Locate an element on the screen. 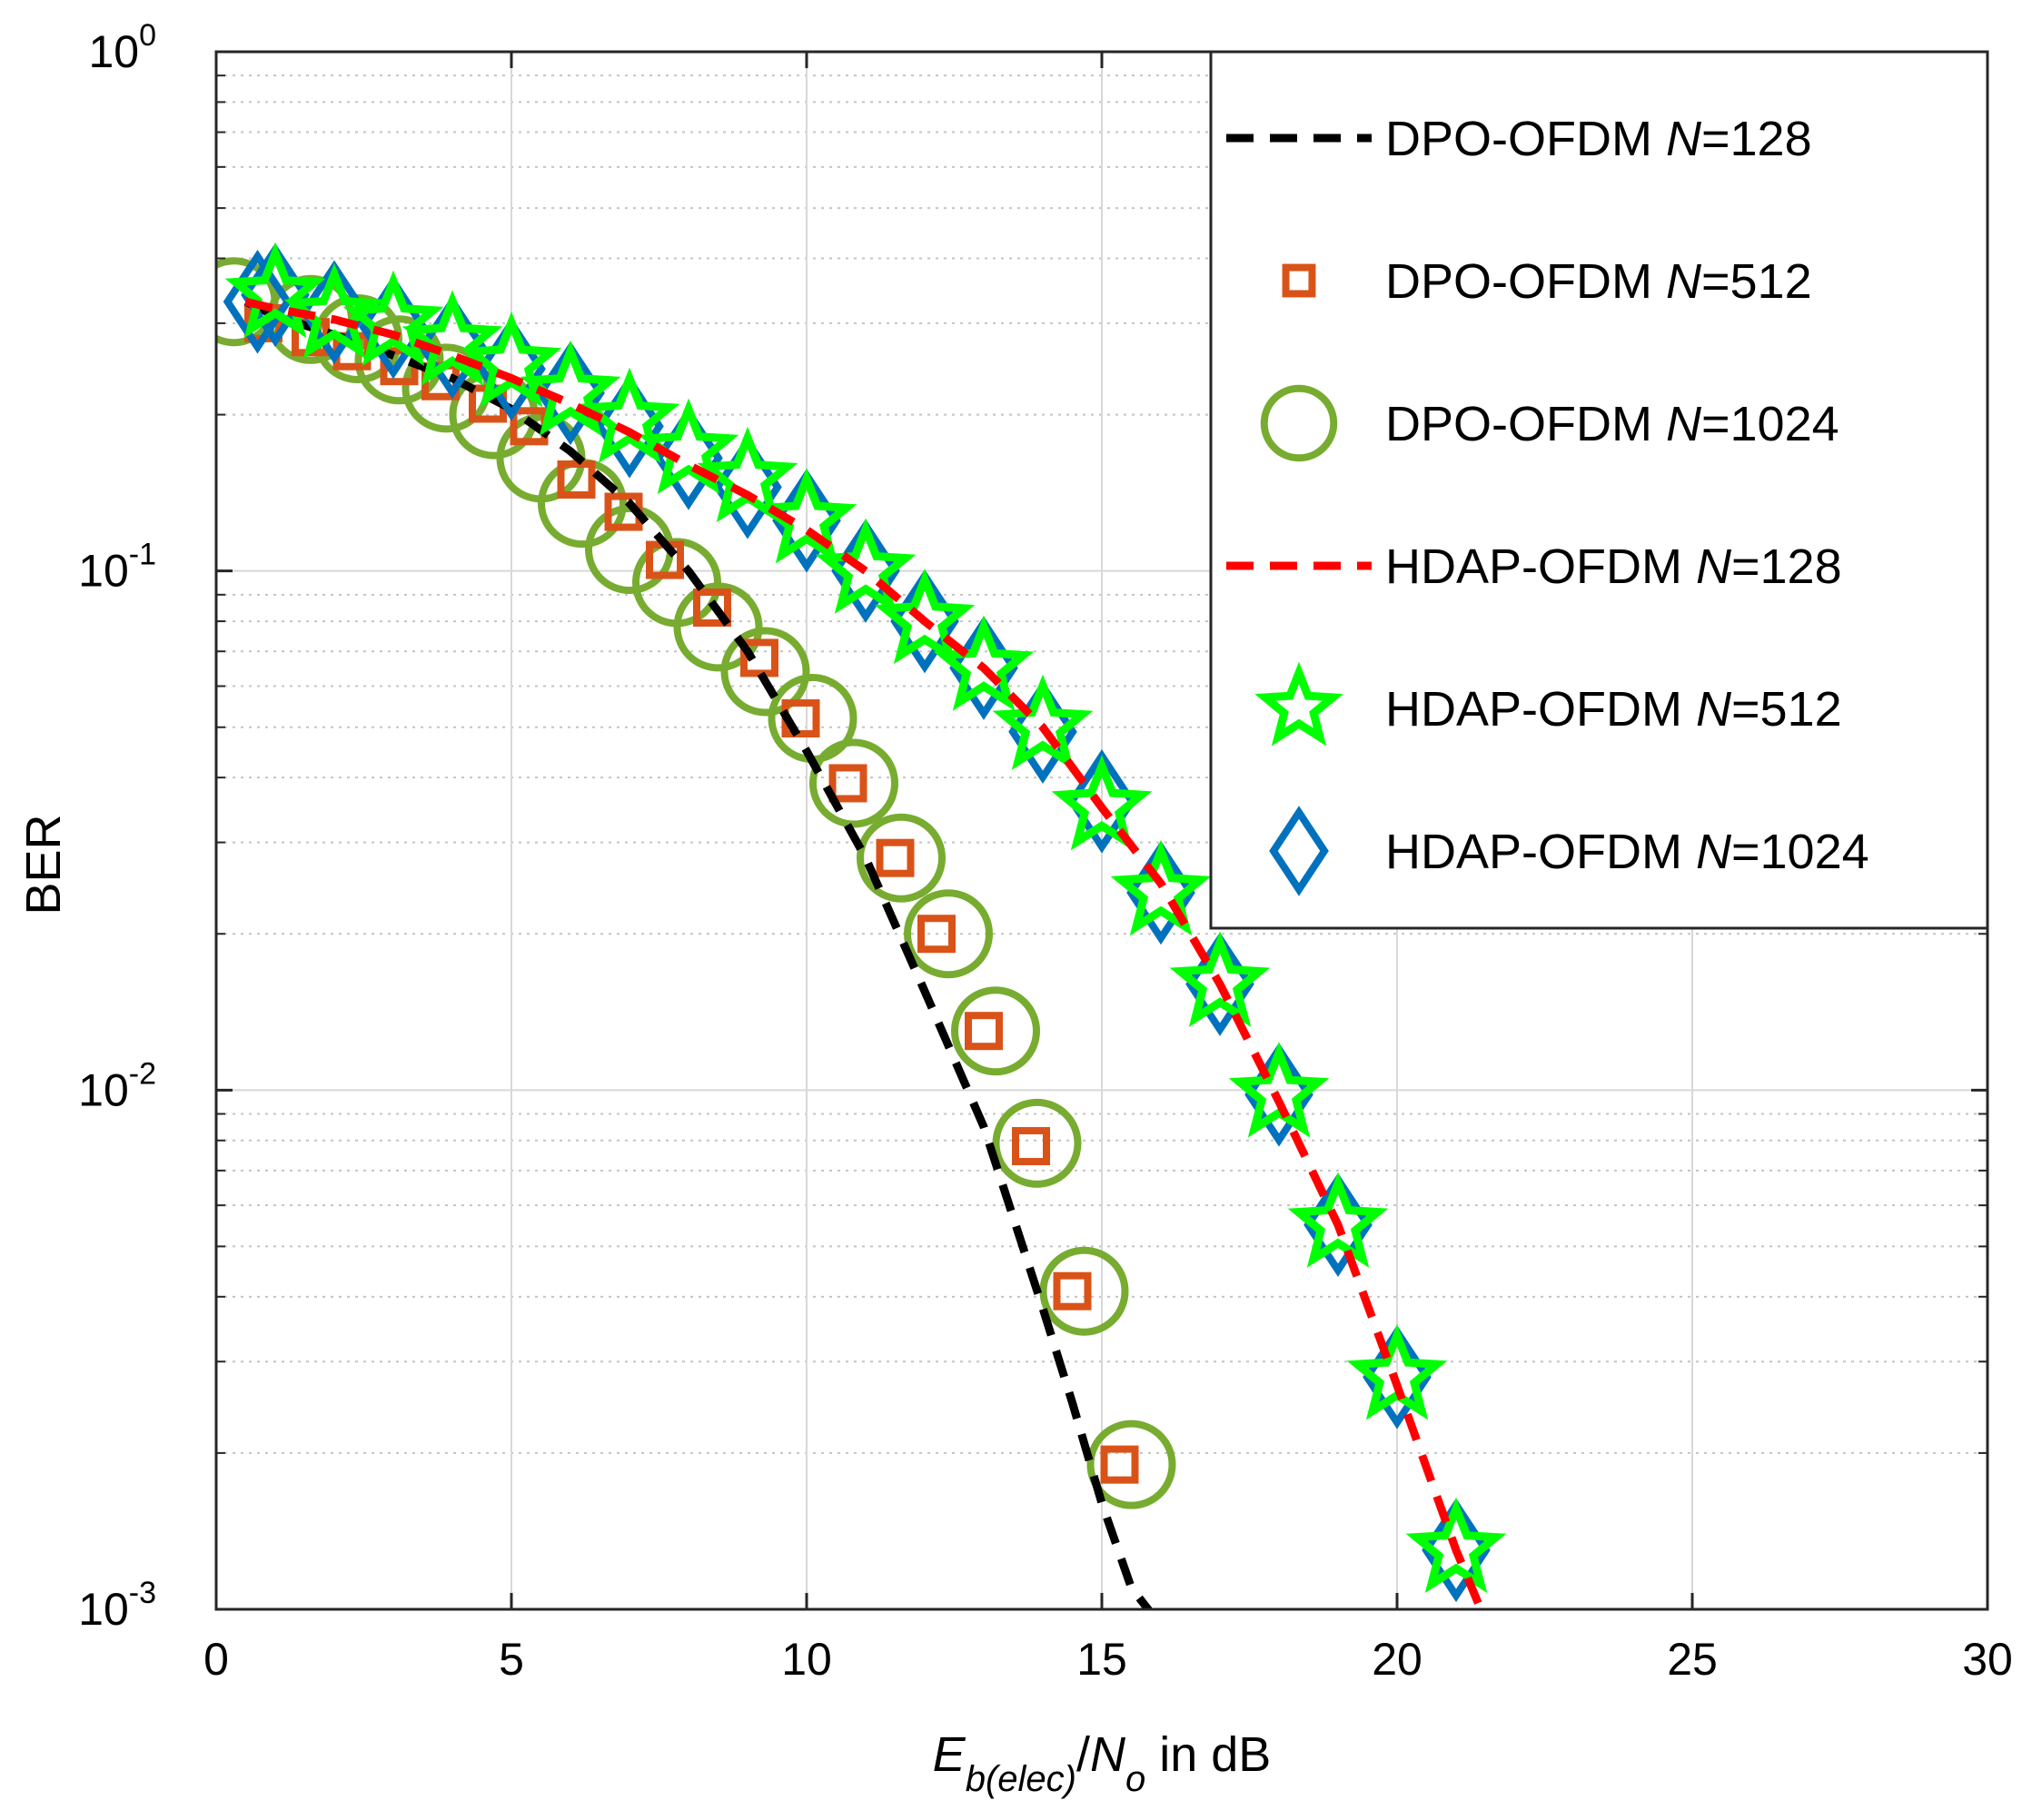 This screenshot has width=2032, height=1820. legend-item: HDAP-OFDM N=1024 is located at coordinates (1569, 851).